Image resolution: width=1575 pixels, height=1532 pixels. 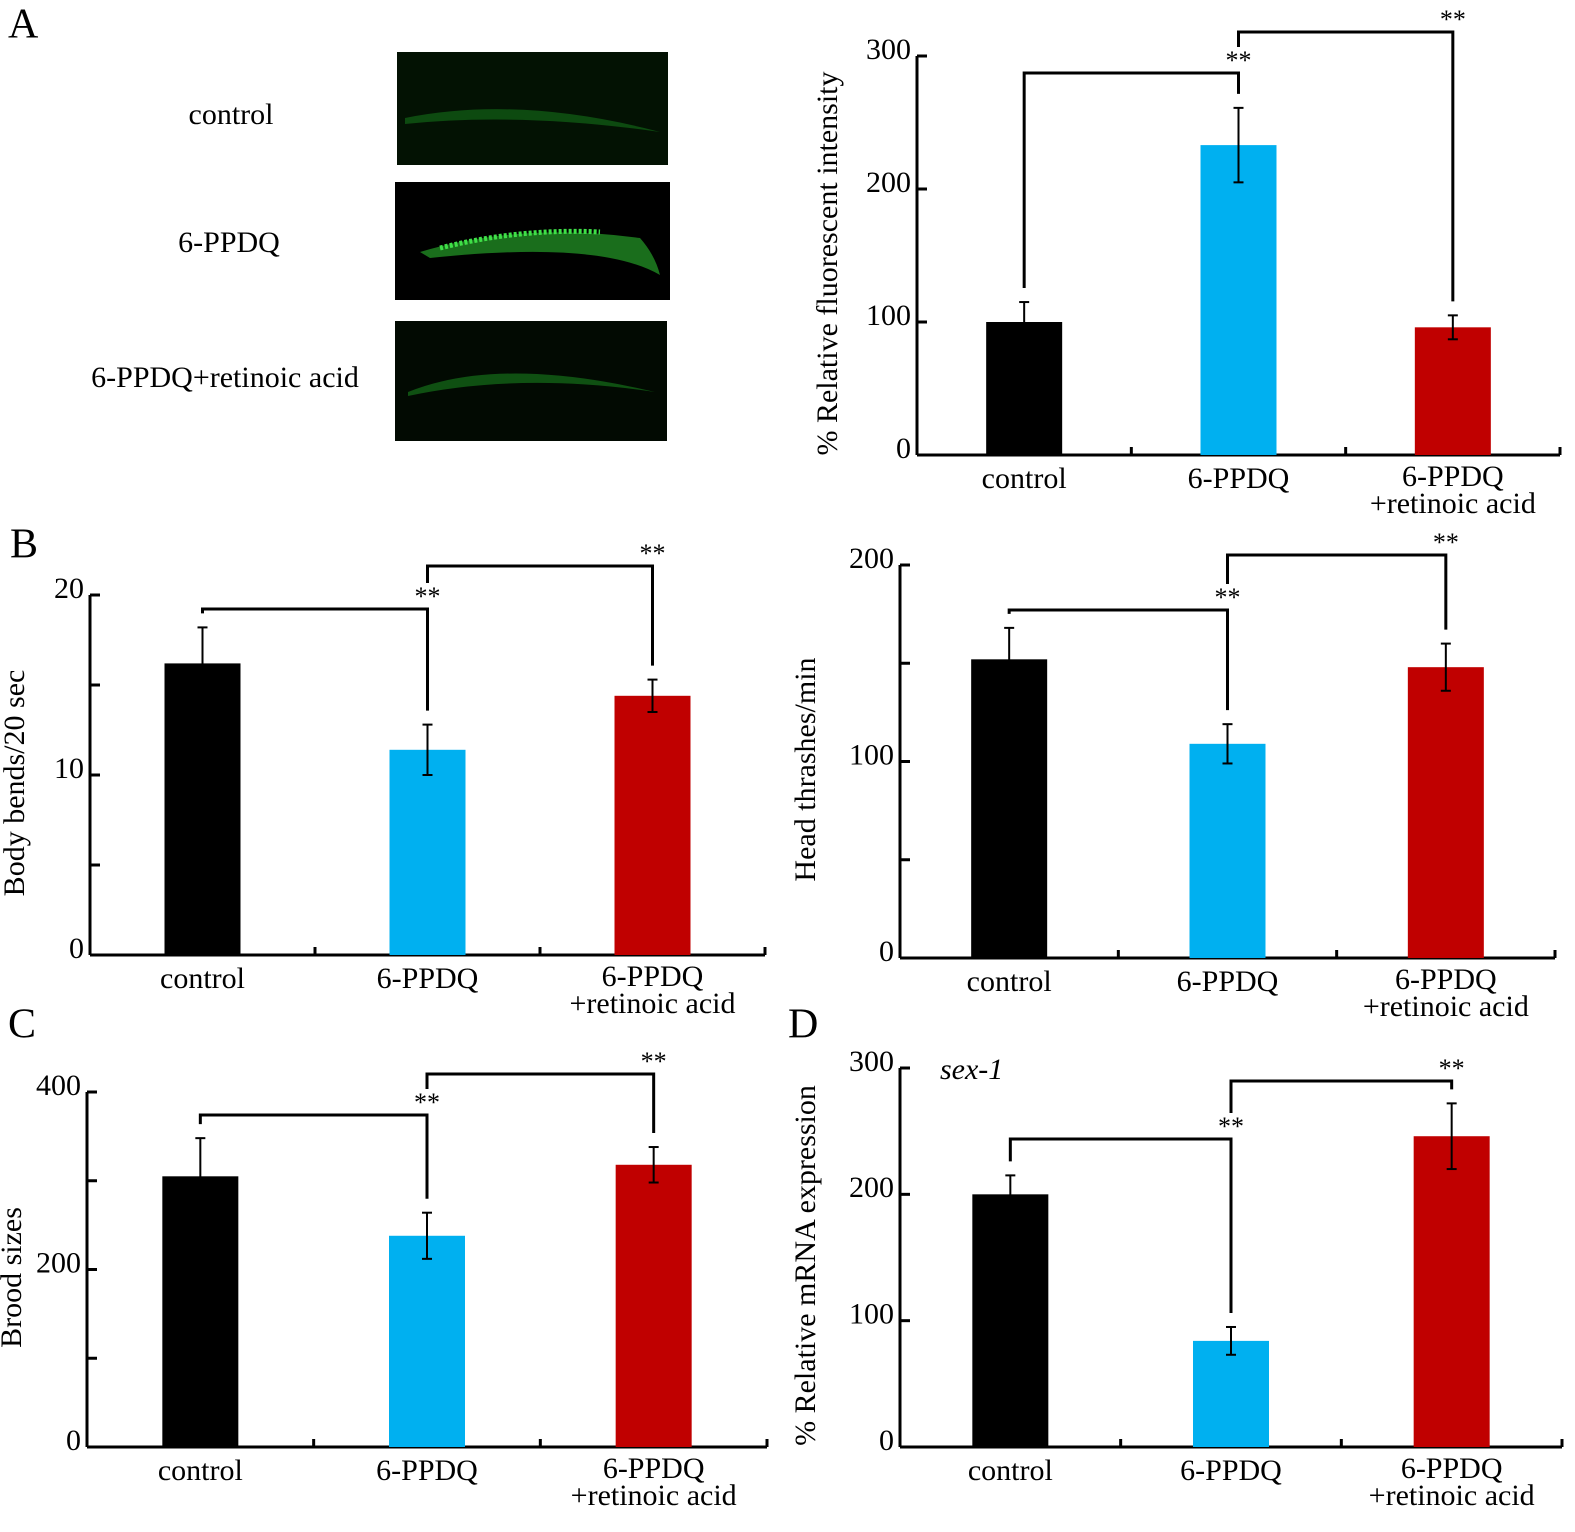 I want to click on micrograph, so click(x=532, y=108).